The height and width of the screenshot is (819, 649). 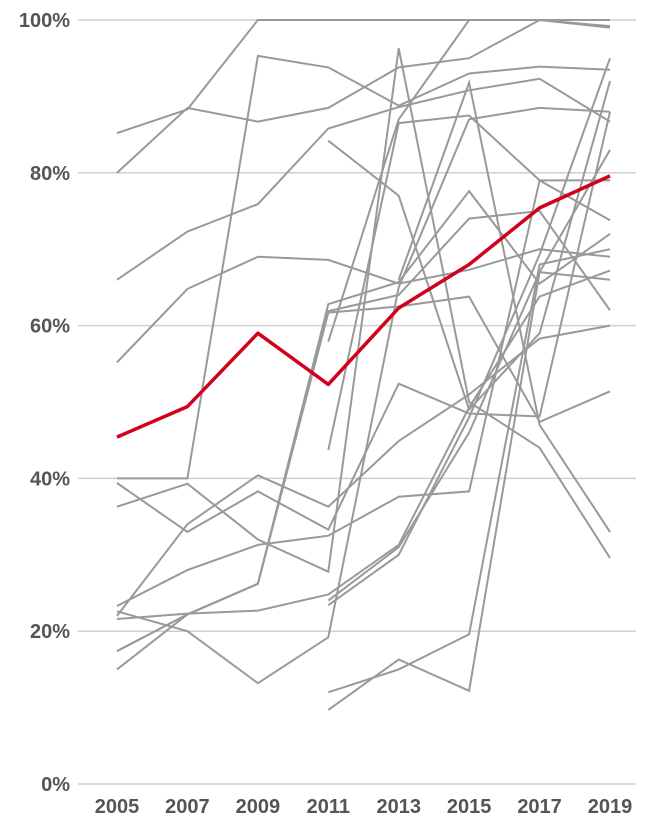 What do you see at coordinates (610, 807) in the screenshot?
I see `x-tick-label: 2019` at bounding box center [610, 807].